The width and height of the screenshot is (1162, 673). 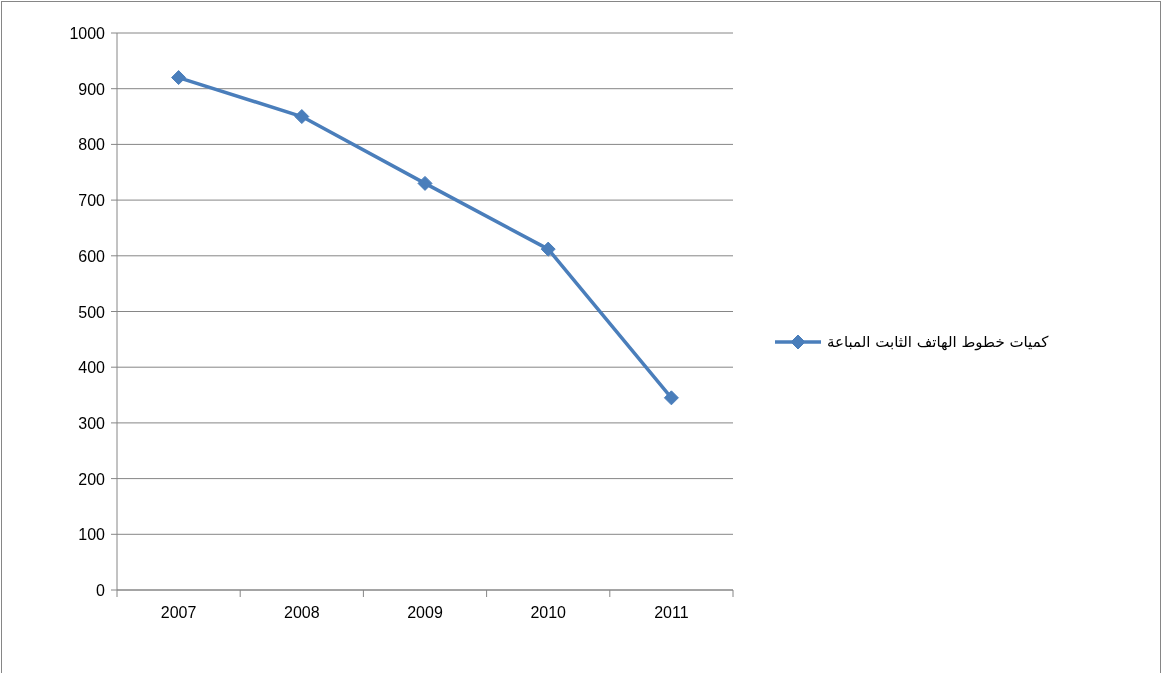 What do you see at coordinates (938, 342) in the screenshot?
I see `legend-label: كميات خطوط الهاتف الثابت المباعة` at bounding box center [938, 342].